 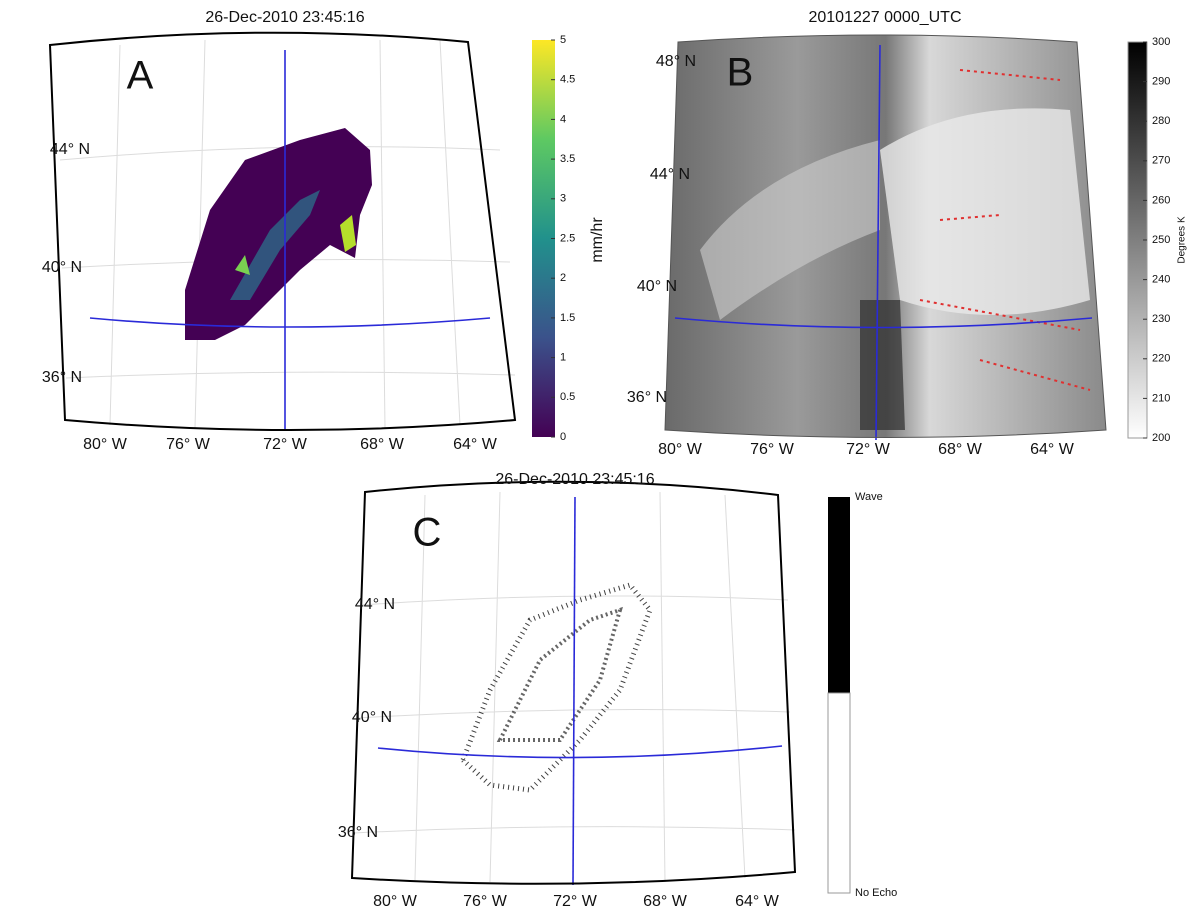 I want to click on colorbar-tick-label: 210, so click(x=1161, y=398).